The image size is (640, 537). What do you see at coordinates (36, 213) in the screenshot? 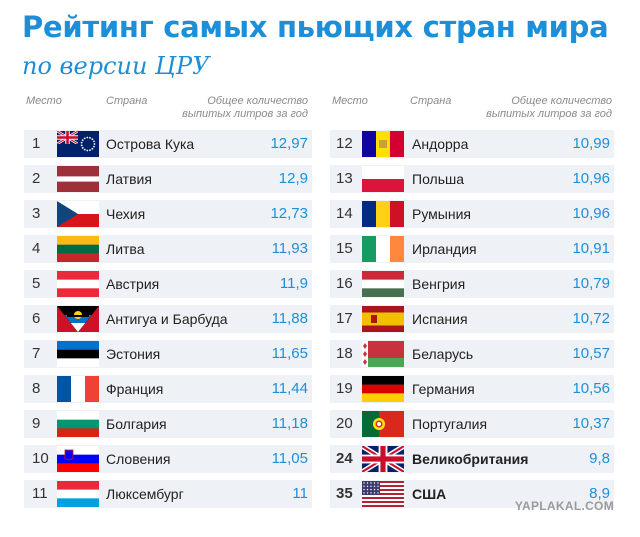
I see `rank-cell: 3` at bounding box center [36, 213].